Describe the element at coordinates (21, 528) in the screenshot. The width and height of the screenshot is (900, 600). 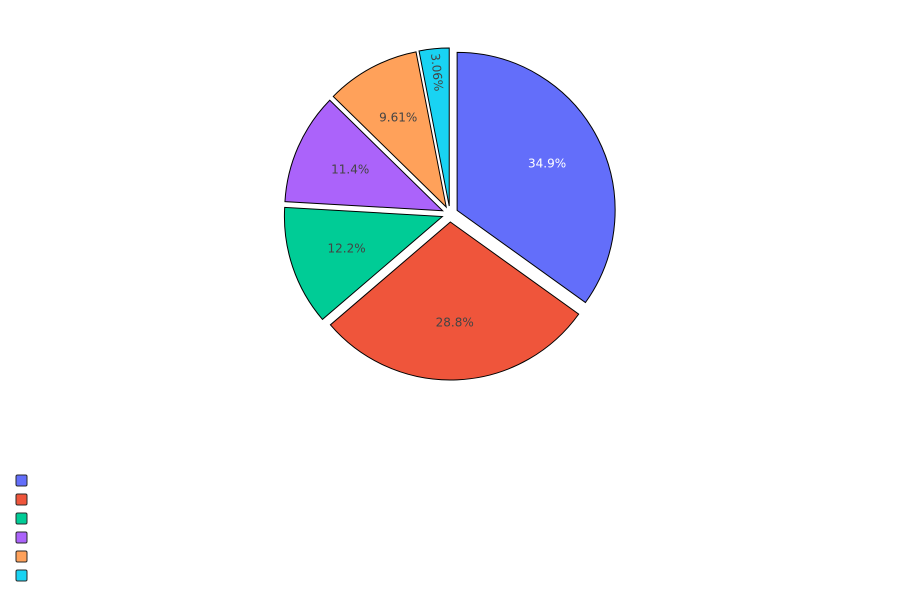
I see `legend` at that location.